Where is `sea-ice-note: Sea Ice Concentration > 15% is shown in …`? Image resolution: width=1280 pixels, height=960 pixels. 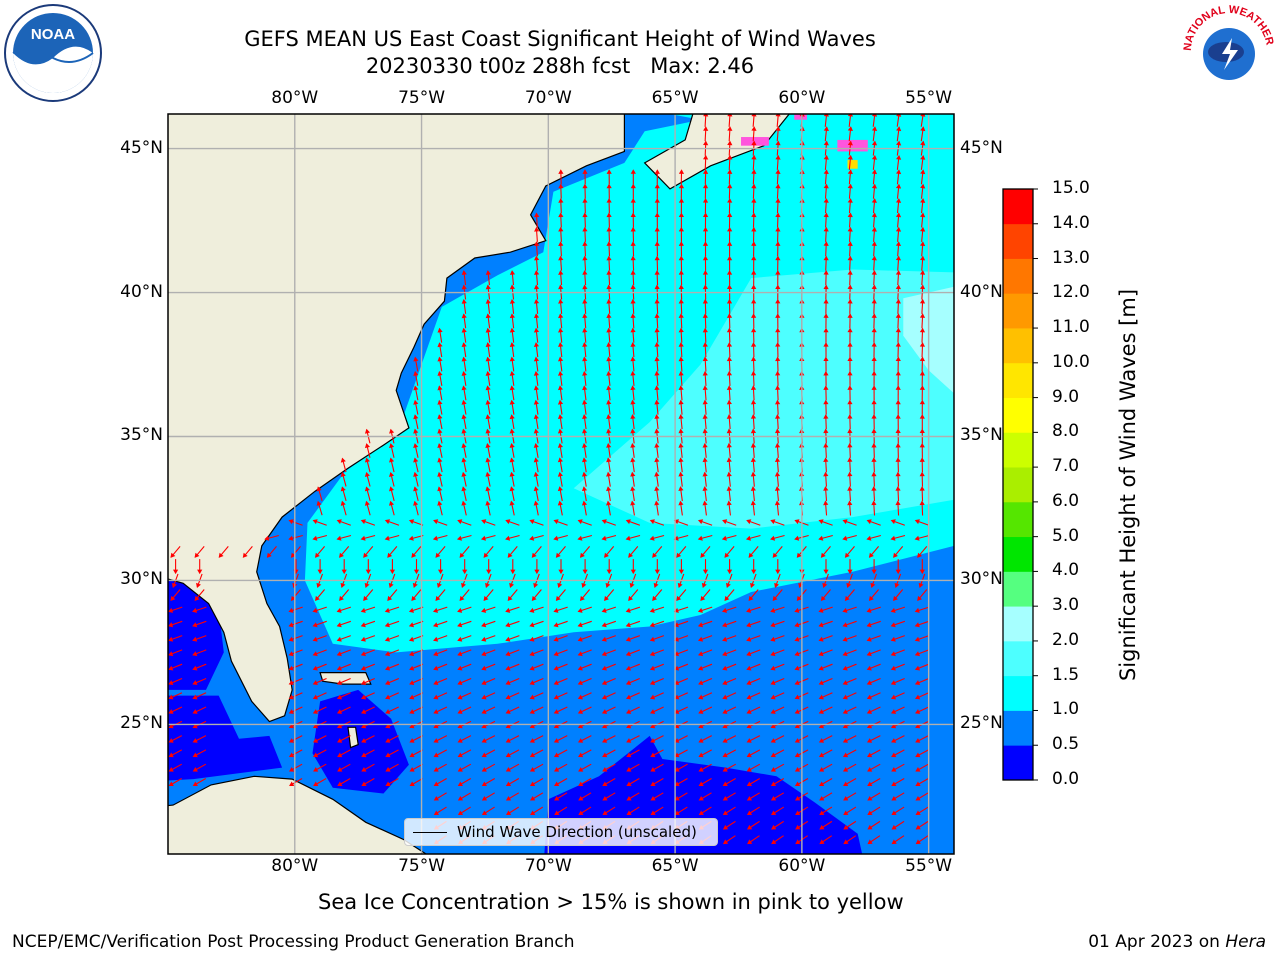 sea-ice-note: Sea Ice Concentration > 15% is shown in … is located at coordinates (611, 902).